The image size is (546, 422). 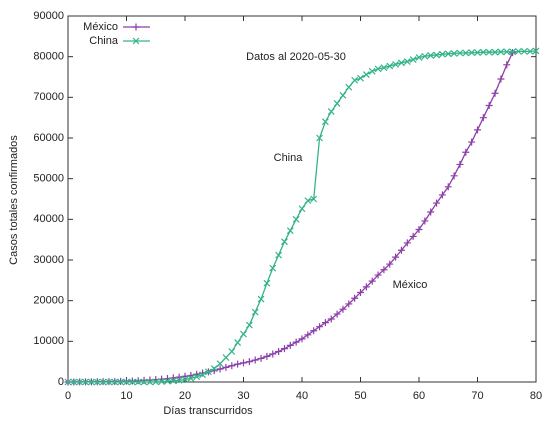 What do you see at coordinates (68, 396) in the screenshot?
I see `x-tick-label: 0` at bounding box center [68, 396].